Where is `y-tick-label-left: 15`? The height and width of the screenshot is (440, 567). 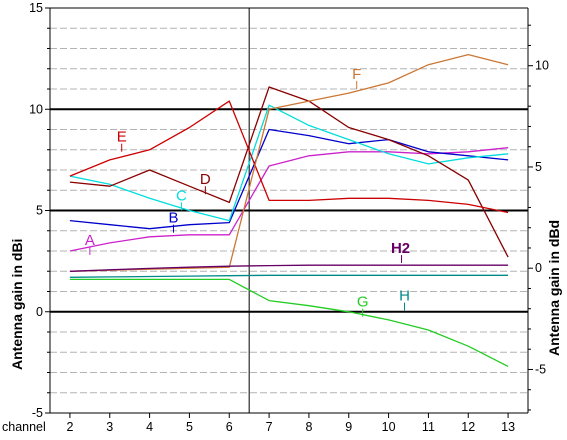 y-tick-label-left: 15 is located at coordinates (36, 8).